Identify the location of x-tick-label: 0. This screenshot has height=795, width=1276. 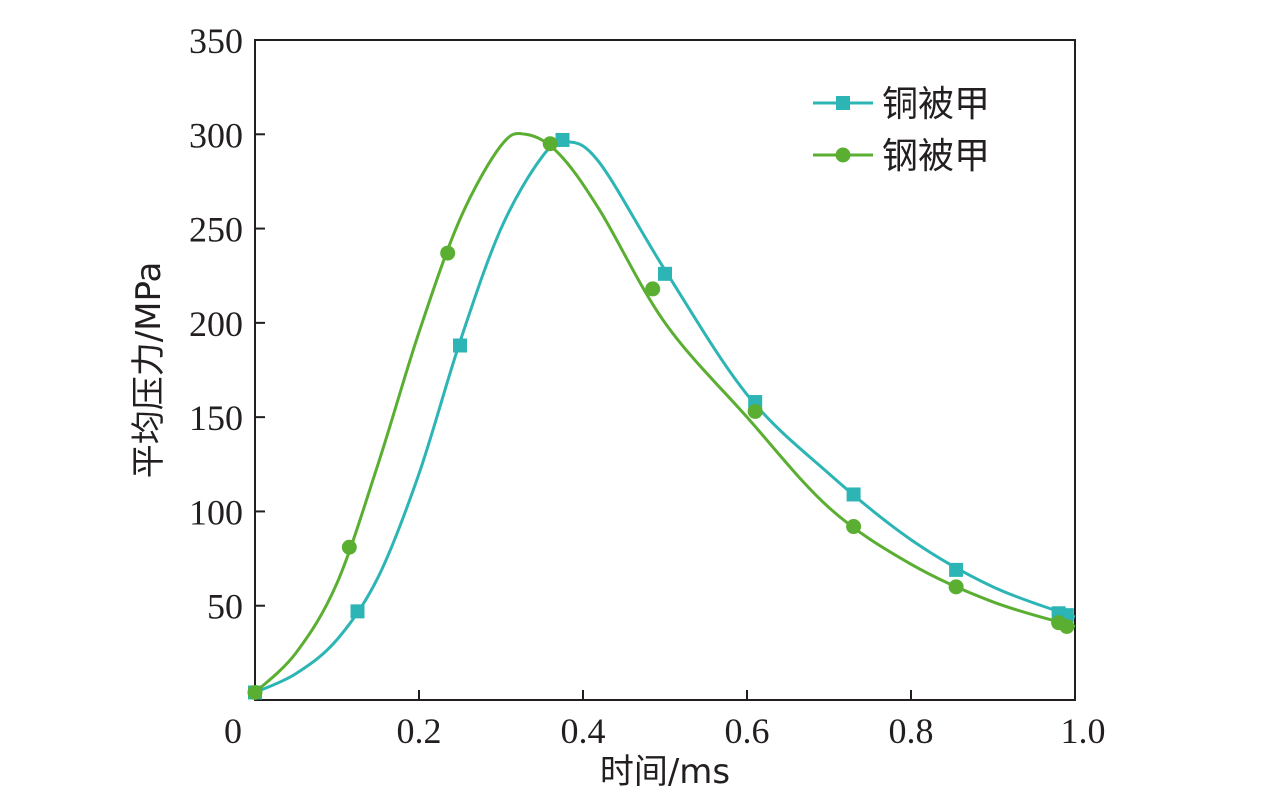
(233, 731).